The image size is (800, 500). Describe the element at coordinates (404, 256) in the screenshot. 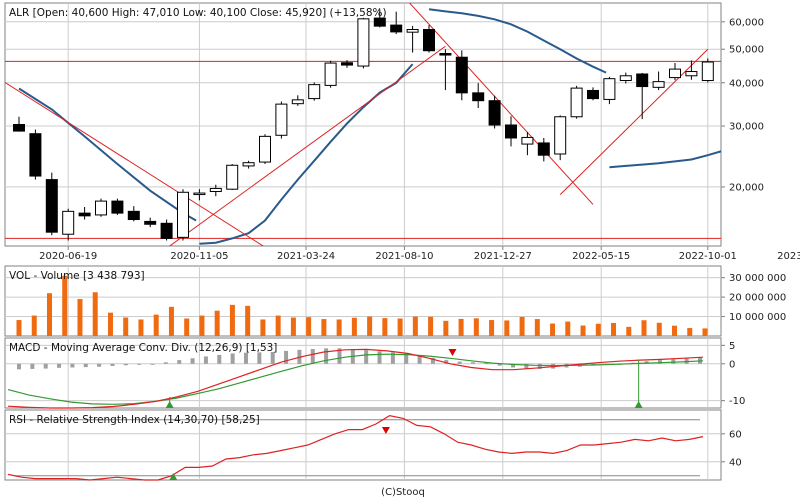

I see `price-x-tick-label: 2021-08-10` at that location.